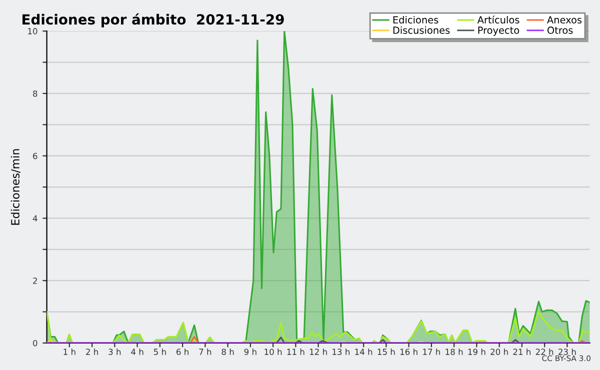 The height and width of the screenshot is (370, 600). Describe the element at coordinates (545, 351) in the screenshot. I see `x-tick-label: 22 h` at that location.